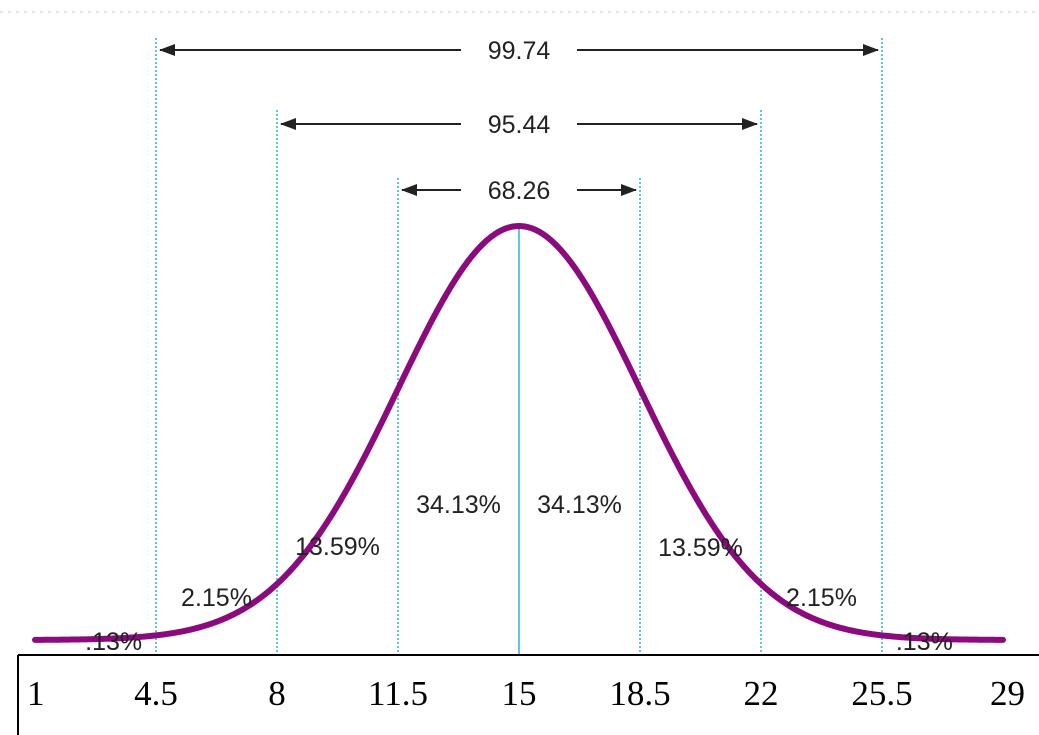 The width and height of the screenshot is (1039, 735). Describe the element at coordinates (700, 548) in the screenshot. I see `region-label-5: 13.59%` at that location.